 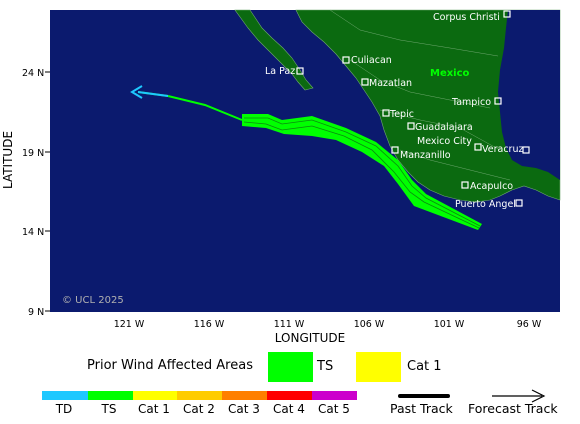 I want to click on scale-label-cat2: Cat 2, so click(x=199, y=409).